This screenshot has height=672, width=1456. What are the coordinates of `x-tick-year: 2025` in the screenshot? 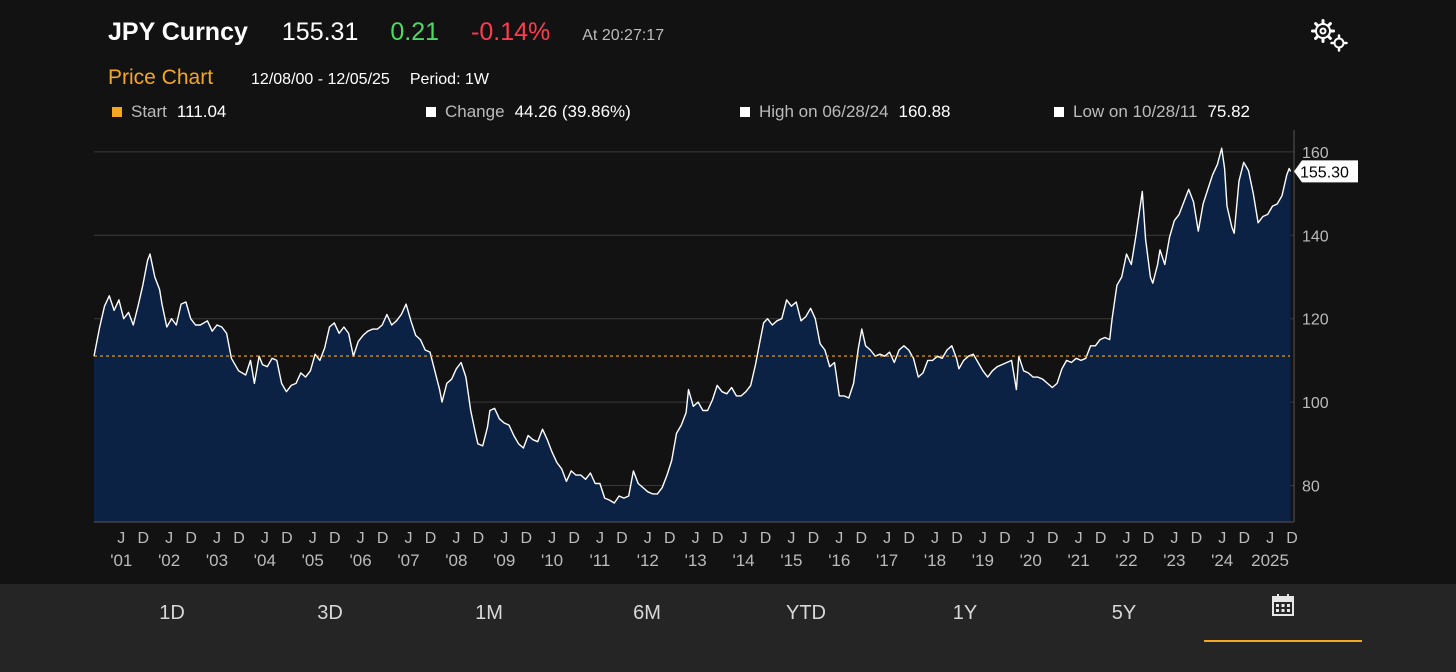 It's located at (1270, 560).